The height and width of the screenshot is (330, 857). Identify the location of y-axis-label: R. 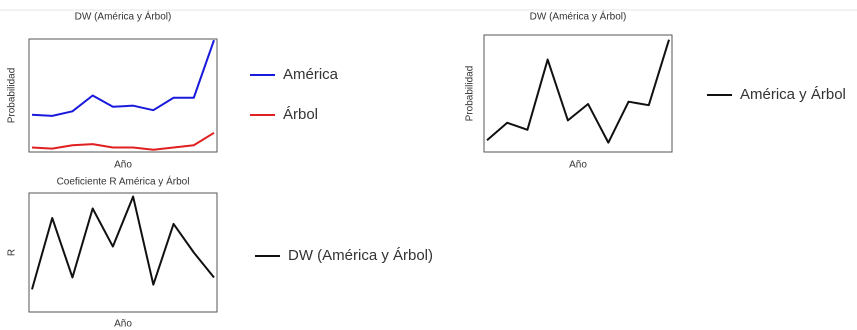
(12, 252).